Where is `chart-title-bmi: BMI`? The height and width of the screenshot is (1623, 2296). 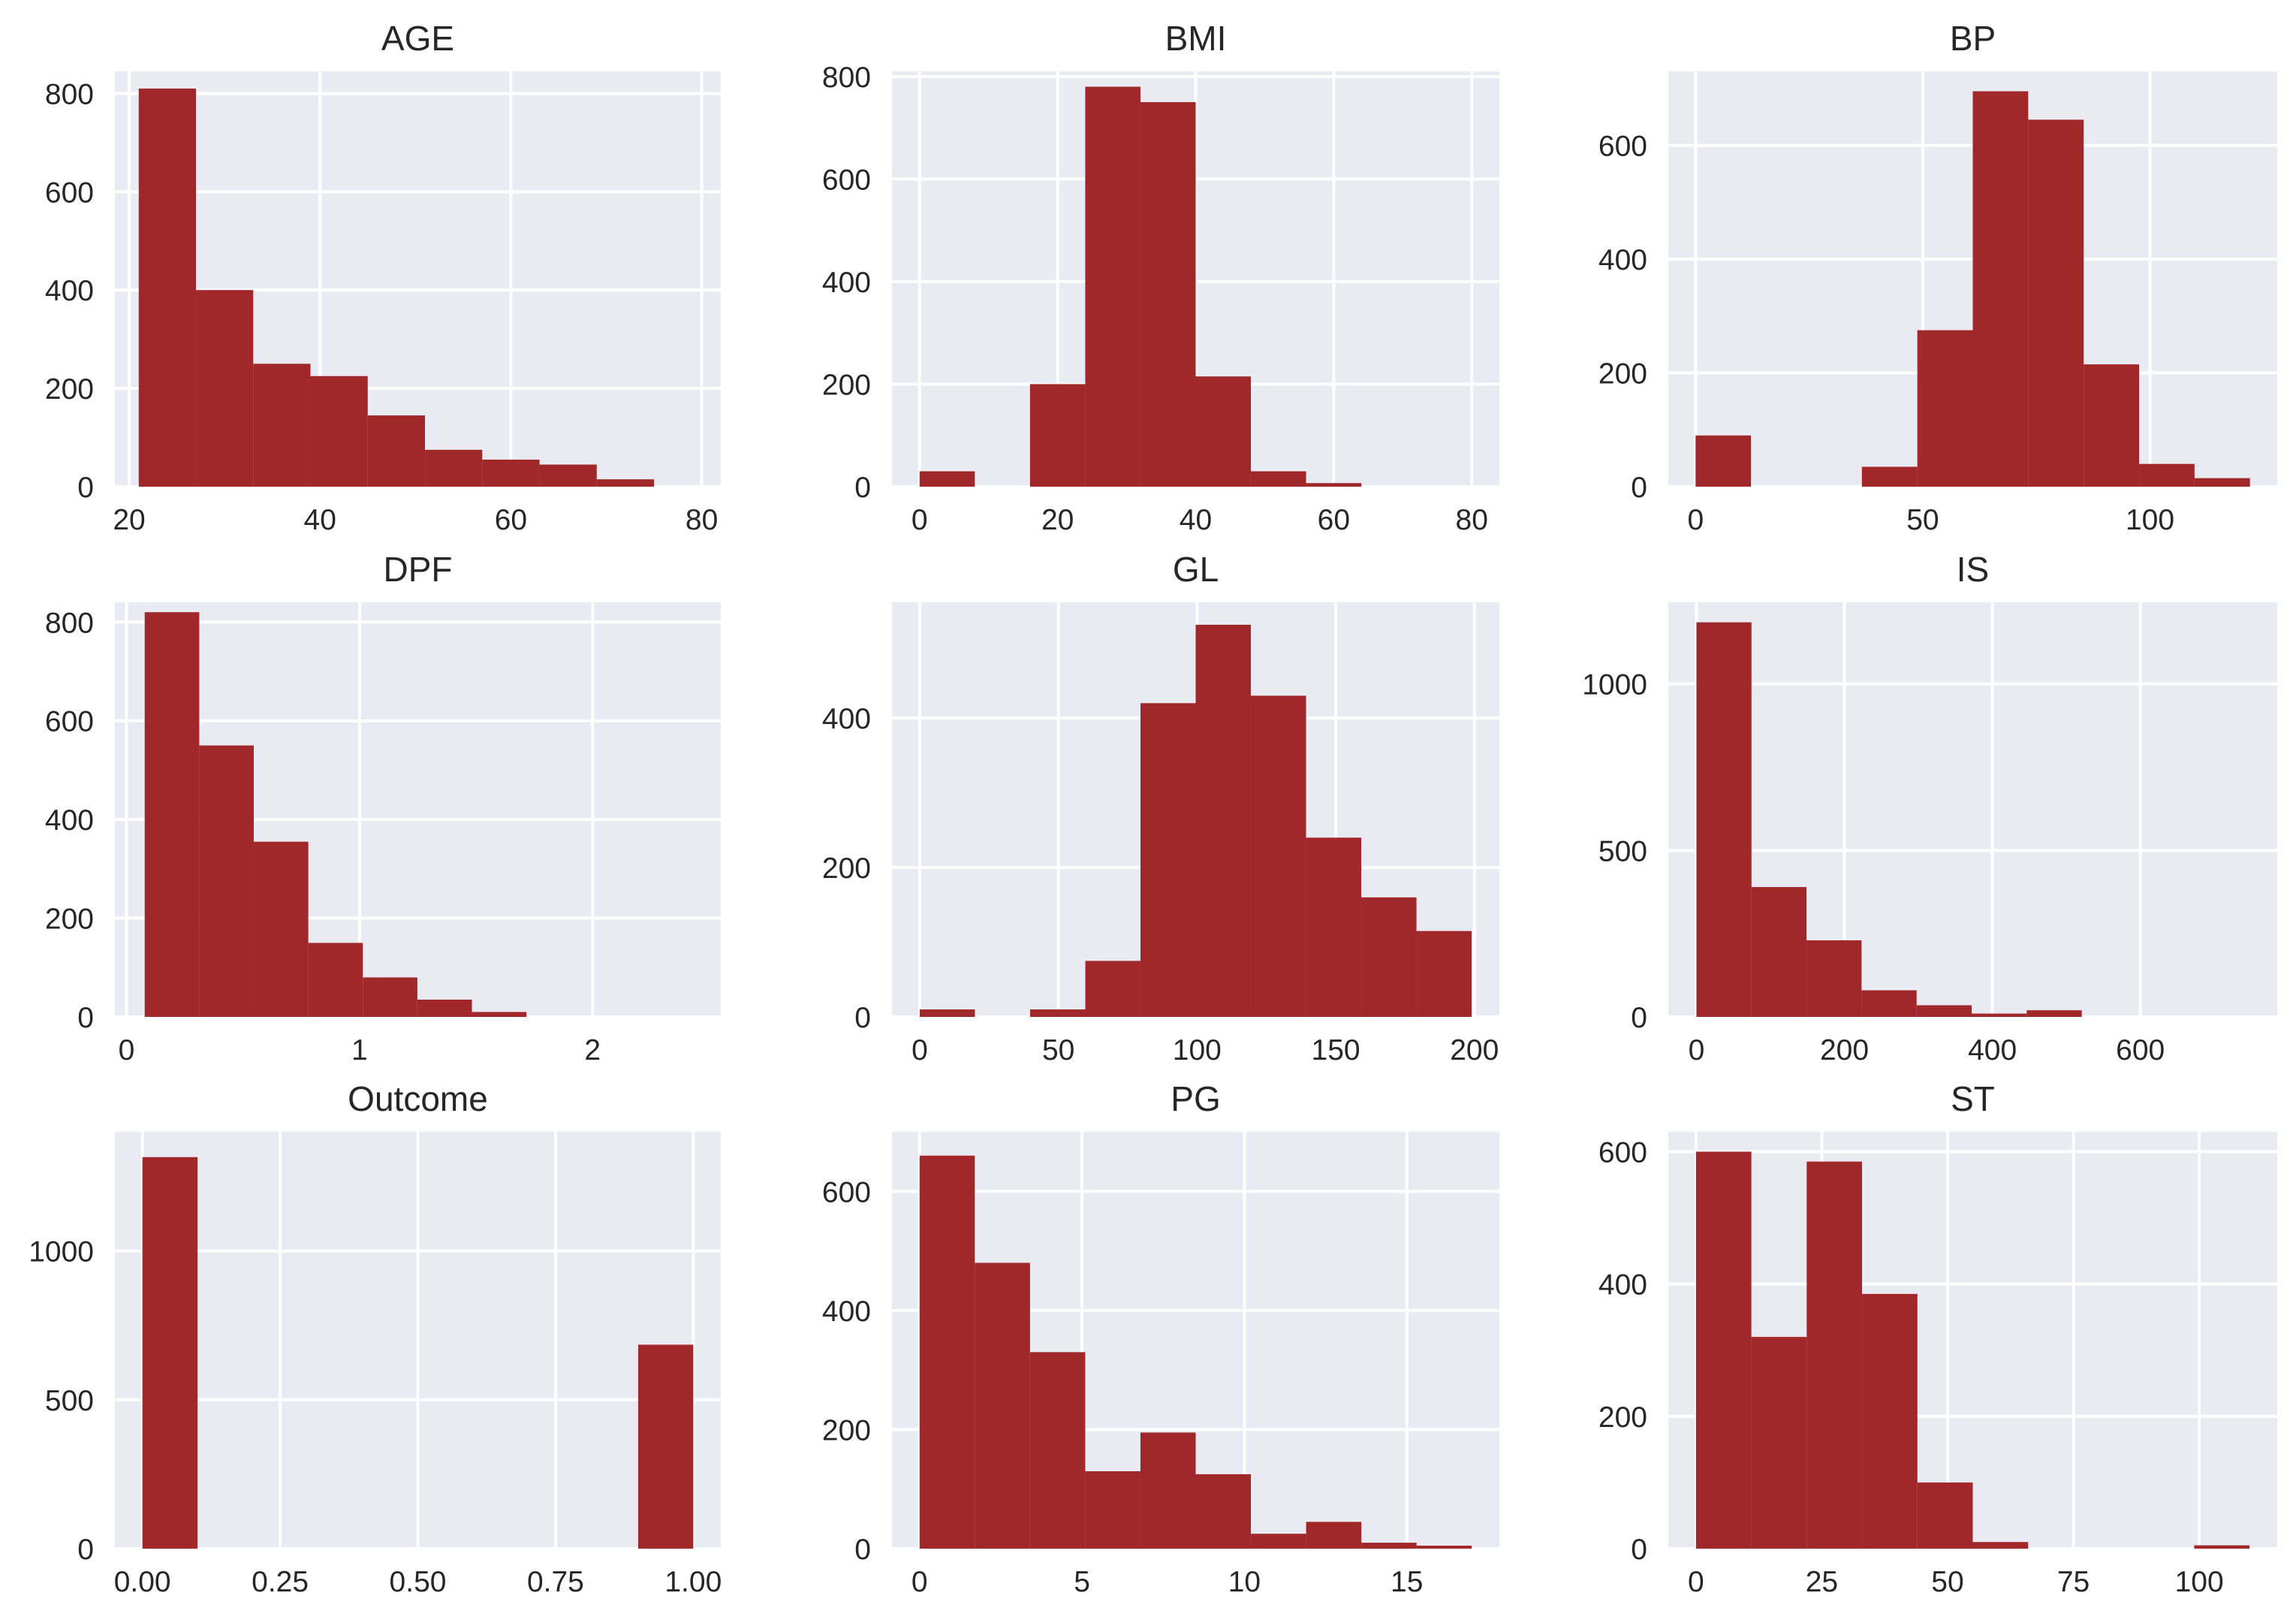
chart-title-bmi: BMI is located at coordinates (1196, 38).